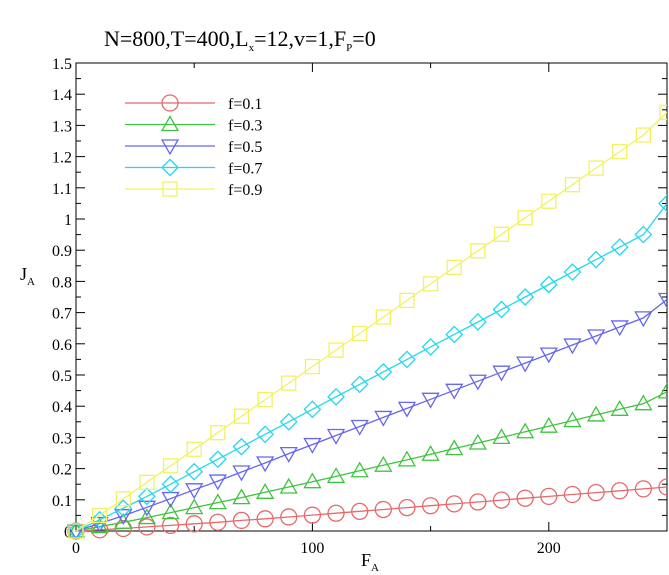 Image resolution: width=669 pixels, height=575 pixels. Describe the element at coordinates (371, 509) in the screenshot. I see `series-line` at that location.